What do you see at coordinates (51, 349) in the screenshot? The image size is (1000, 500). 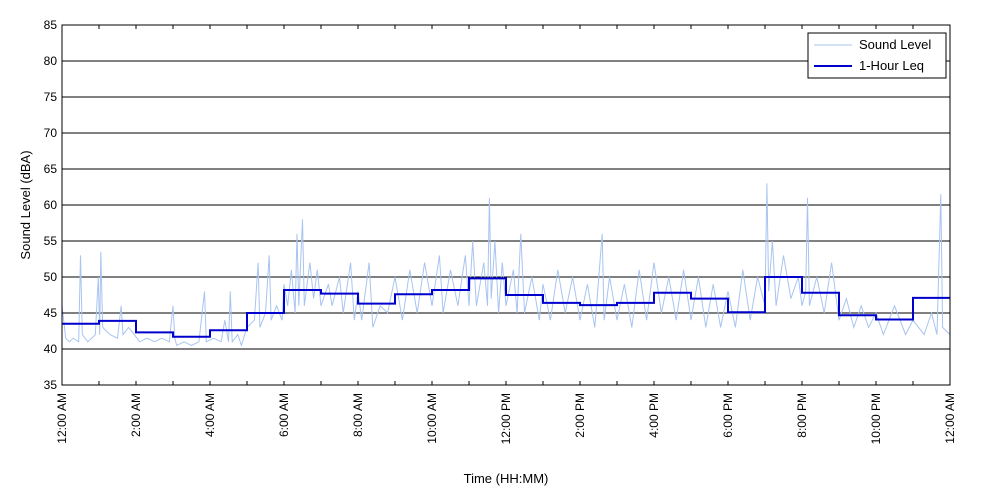 I see `y-tick-label: 40` at bounding box center [51, 349].